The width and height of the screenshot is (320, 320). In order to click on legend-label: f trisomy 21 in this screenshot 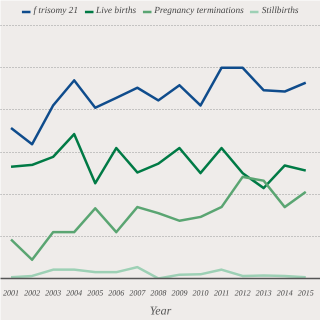, I will do `click(55, 11)`.